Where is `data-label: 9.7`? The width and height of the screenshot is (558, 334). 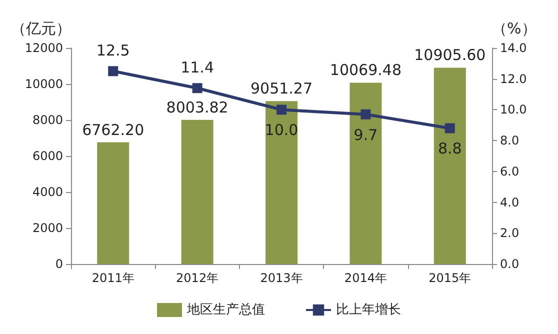 data-label: 9.7 is located at coordinates (366, 135).